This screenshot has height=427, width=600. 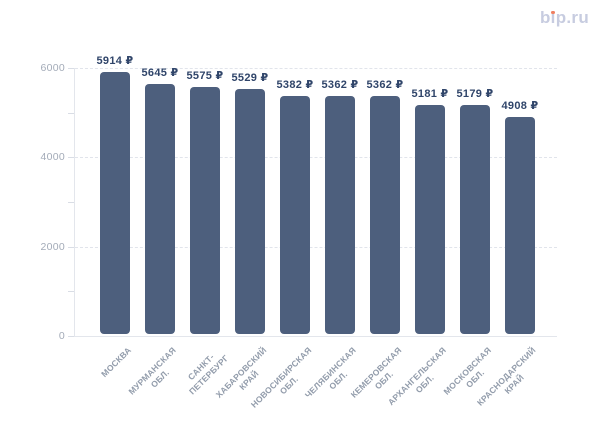 I want to click on bar-ХАБАРОВСКИЙ КРАЙ, so click(x=250, y=211).